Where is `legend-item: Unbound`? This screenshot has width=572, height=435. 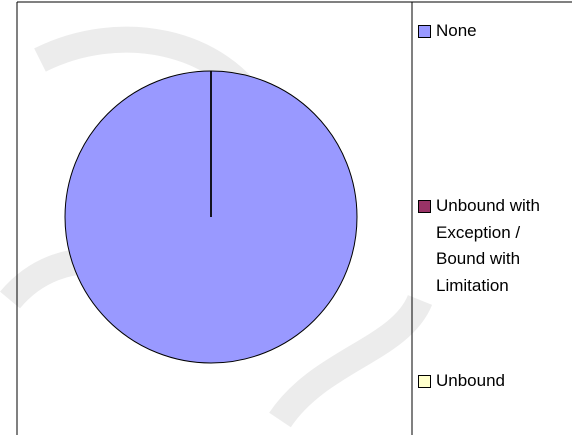
legend-item: Unbound is located at coordinates (488, 381).